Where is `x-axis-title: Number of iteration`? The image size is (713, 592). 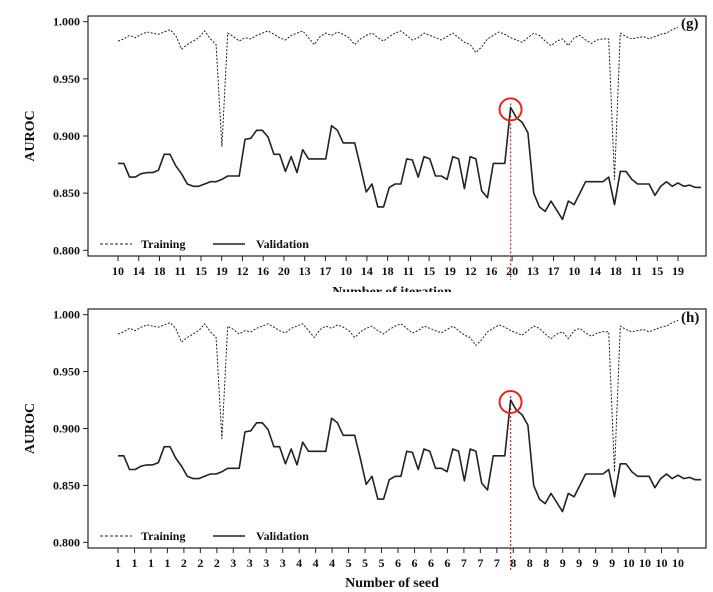
x-axis-title: Number of iteration is located at coordinates (392, 288).